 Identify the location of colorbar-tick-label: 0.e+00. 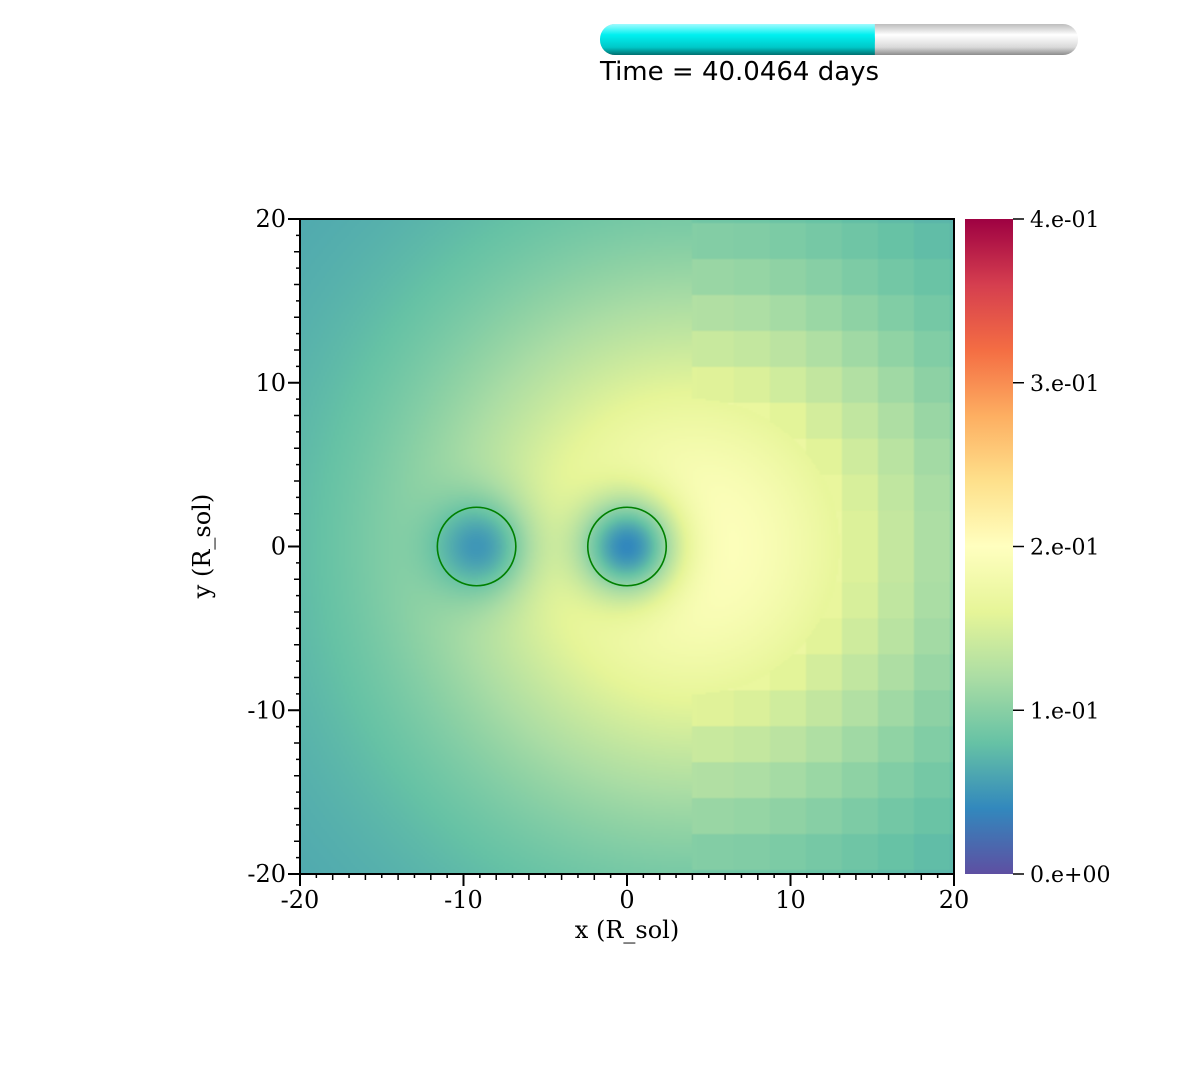
(1070, 875).